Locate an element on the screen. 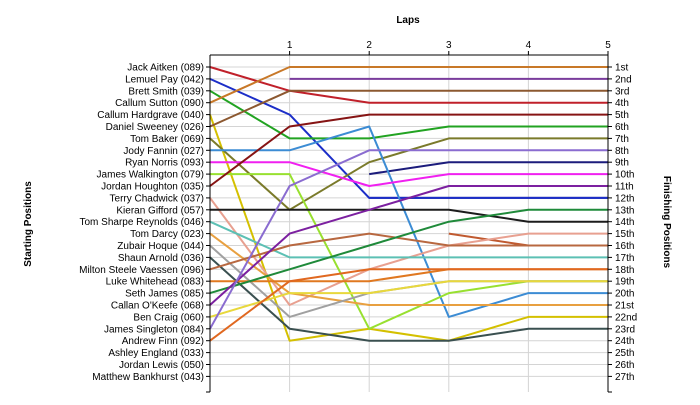  driver-label: Callum Sutton (090) is located at coordinates (159, 103).